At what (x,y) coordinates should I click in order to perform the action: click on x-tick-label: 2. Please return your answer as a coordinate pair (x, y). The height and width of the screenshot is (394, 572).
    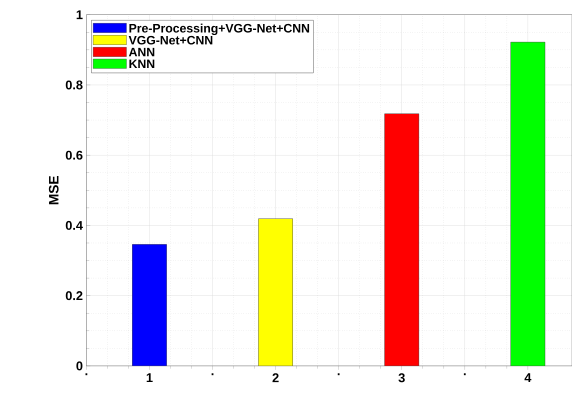
    Looking at the image, I should click on (275, 377).